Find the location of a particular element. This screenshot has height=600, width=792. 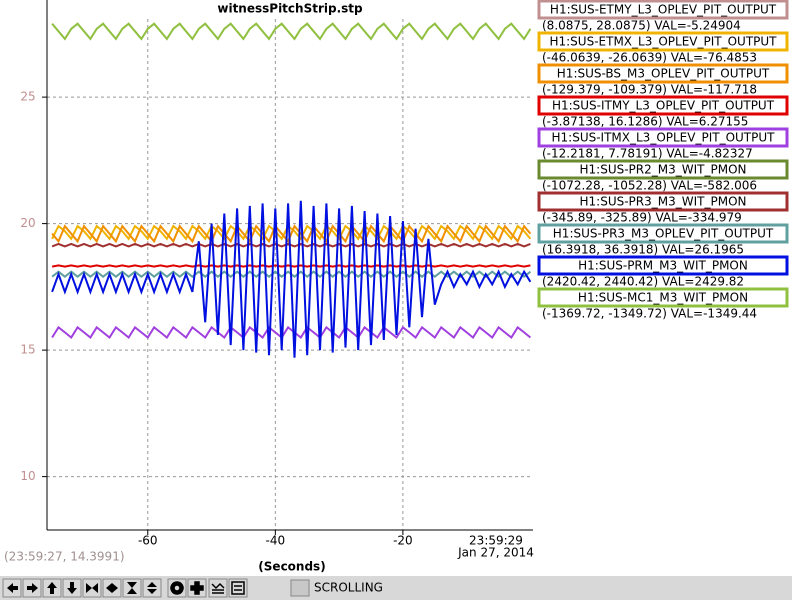

y-tick-label: 25 is located at coordinates (27, 97).